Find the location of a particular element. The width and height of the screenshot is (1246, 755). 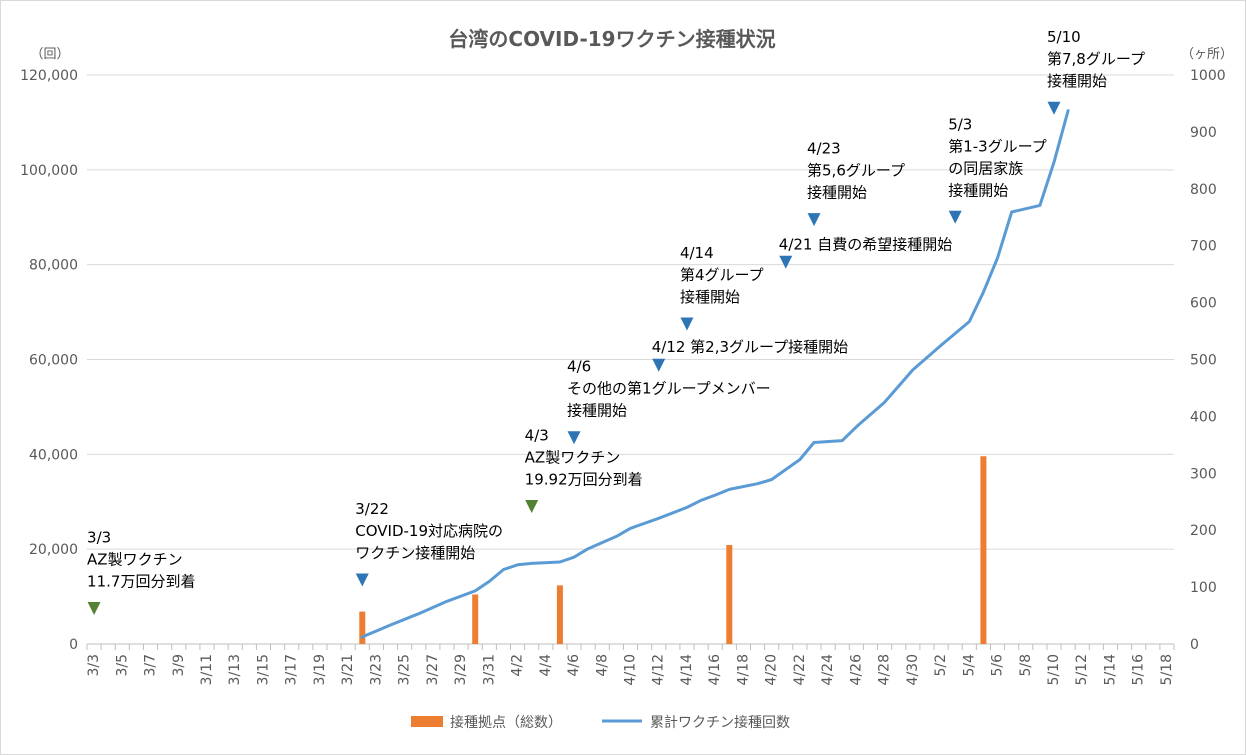

x-tick-label: 4/2 is located at coordinates (518, 665).